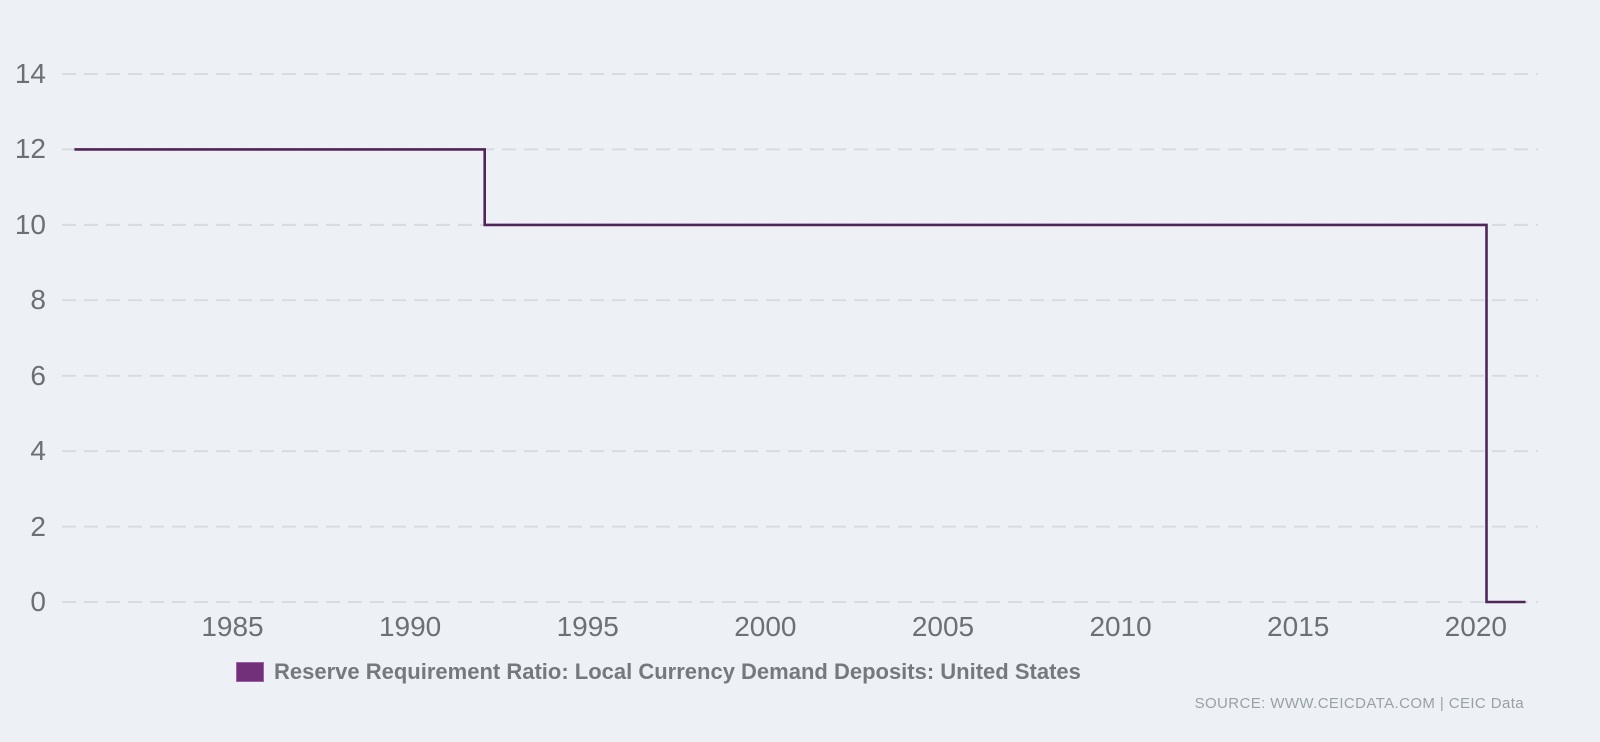  I want to click on x-tick-label: 2000, so click(765, 626).